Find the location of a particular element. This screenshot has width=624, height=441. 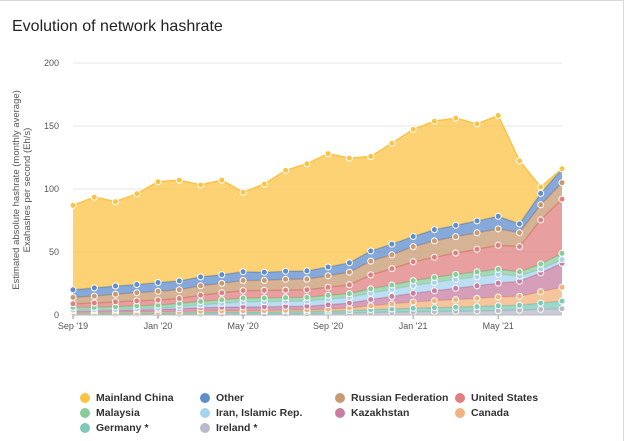

legend-item-canada: Canada is located at coordinates (482, 413).